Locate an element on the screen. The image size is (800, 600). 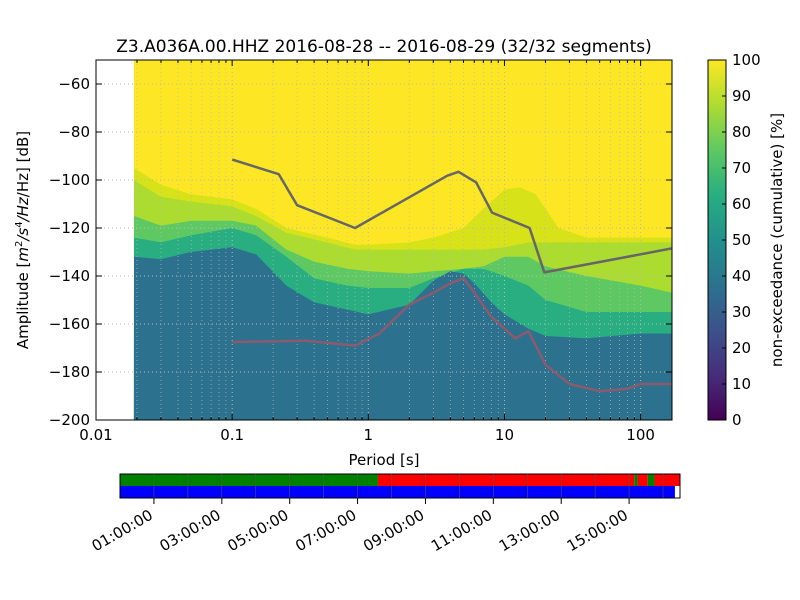
colorbar-tick-label: 40 is located at coordinates (741, 276).